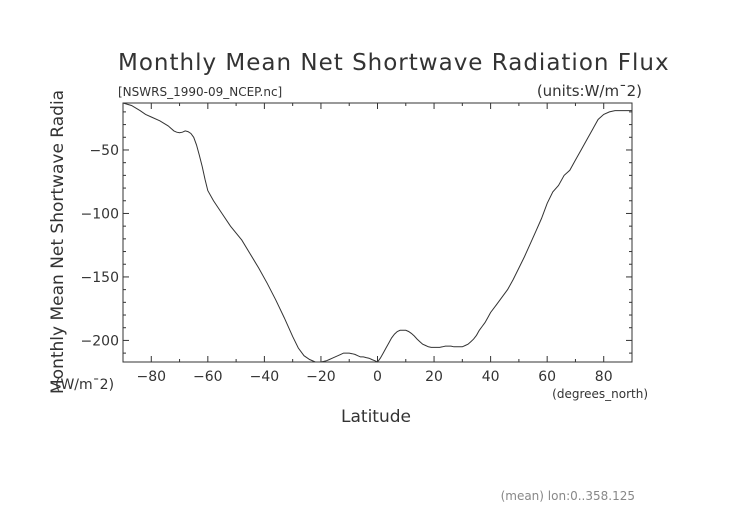  Describe the element at coordinates (491, 377) in the screenshot. I see `x-tick-label: 40` at that location.